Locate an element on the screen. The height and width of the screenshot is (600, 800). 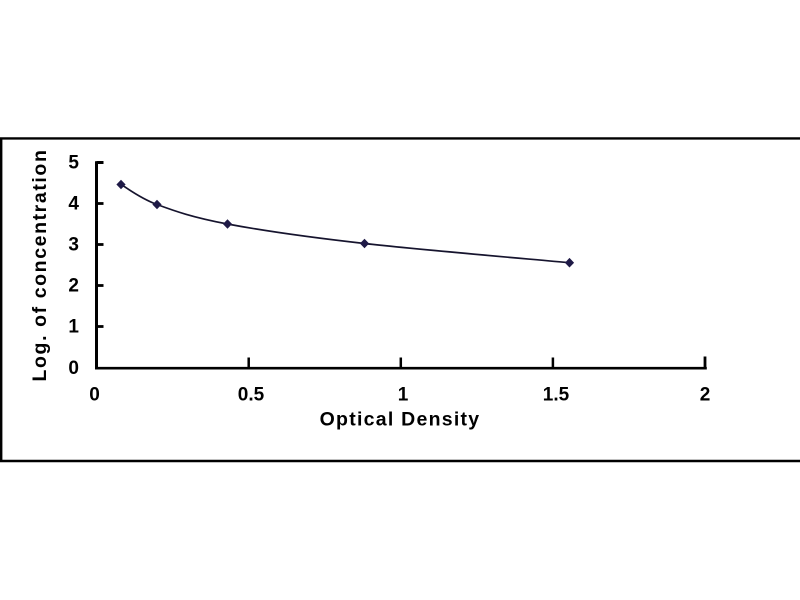
svg-text: 1.5 is located at coordinates (556, 395).